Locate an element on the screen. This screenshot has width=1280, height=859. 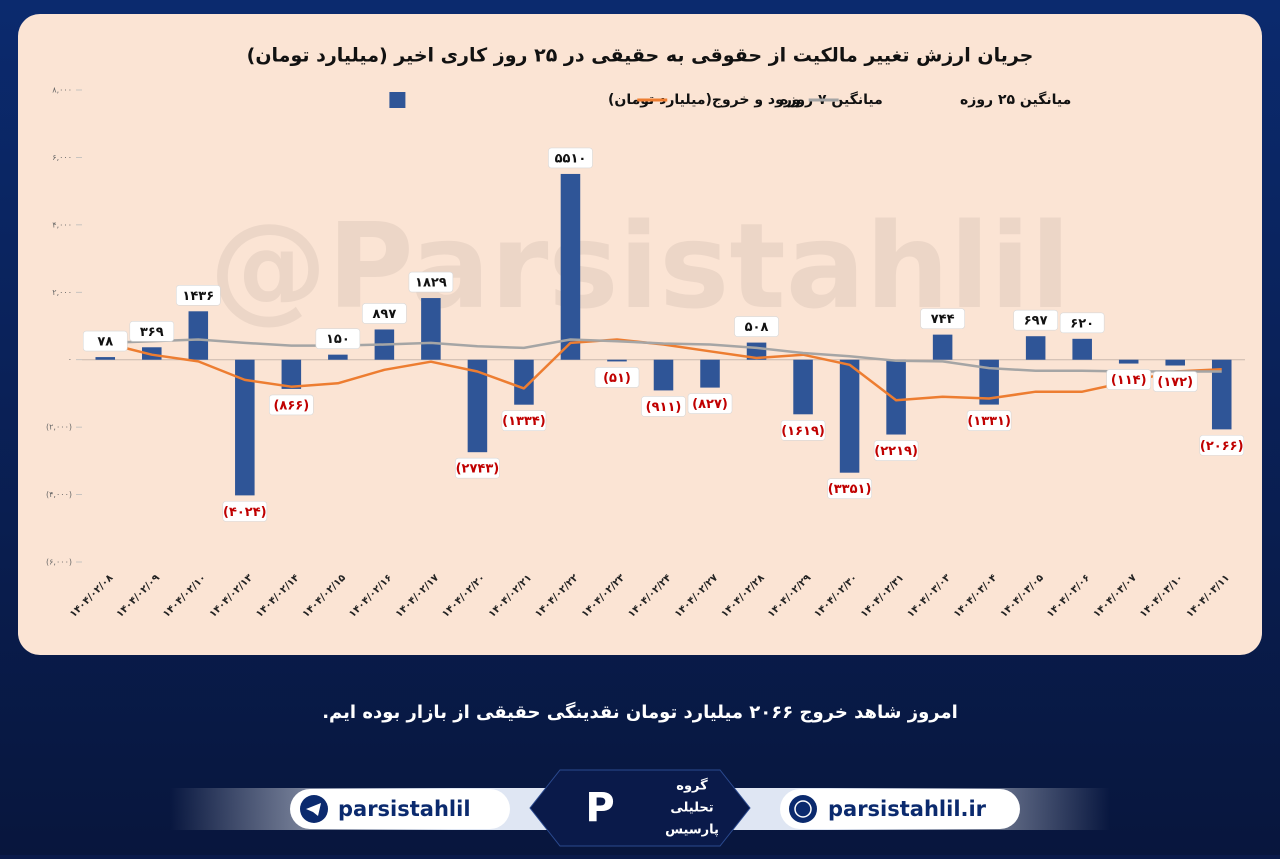
value-label: (۱۷۲) is located at coordinates (1175, 382).